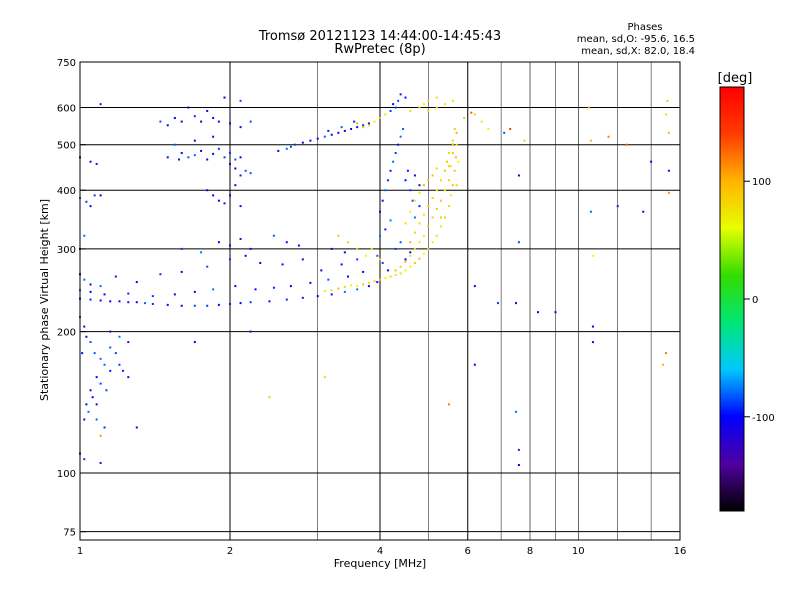  Describe the element at coordinates (66, 63) in the screenshot. I see `y-tick-label: 750` at that location.